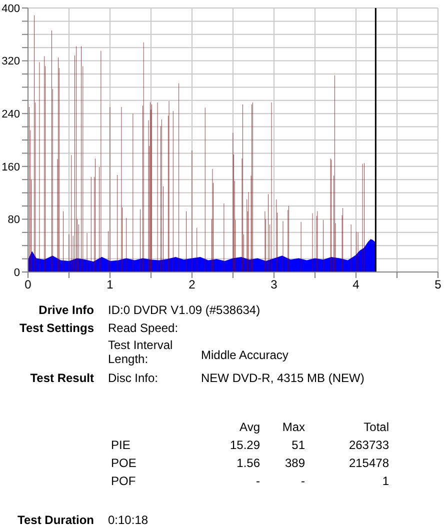 The height and width of the screenshot is (530, 445). What do you see at coordinates (124, 481) in the screenshot?
I see `text: POF` at bounding box center [124, 481].